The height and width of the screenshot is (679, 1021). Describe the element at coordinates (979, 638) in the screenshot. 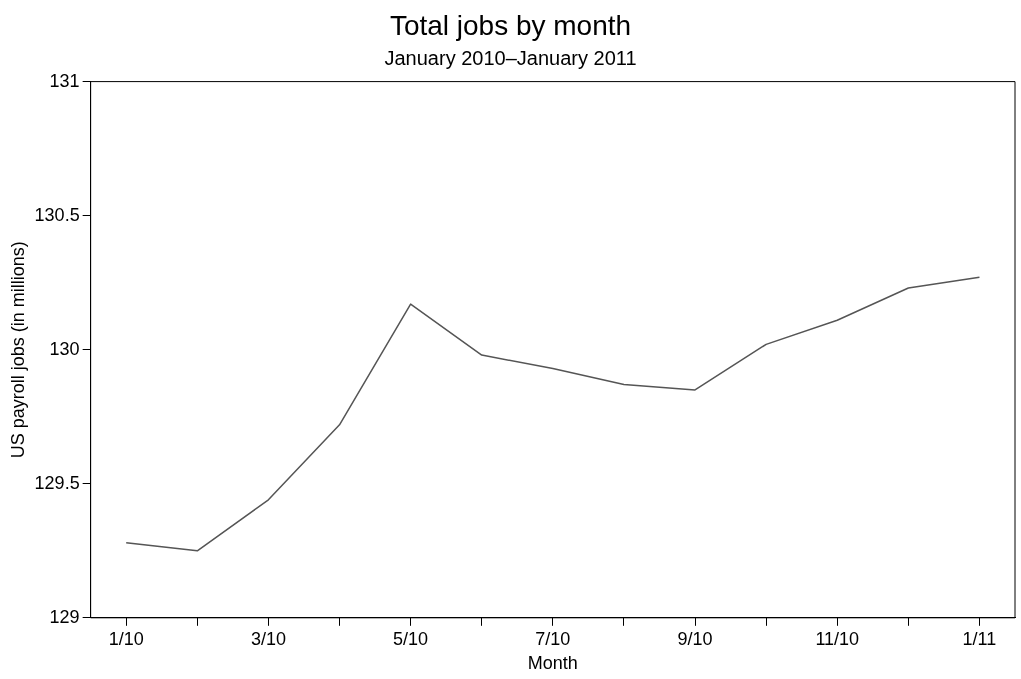

I see `x-tick-label: 1/11` at that location.